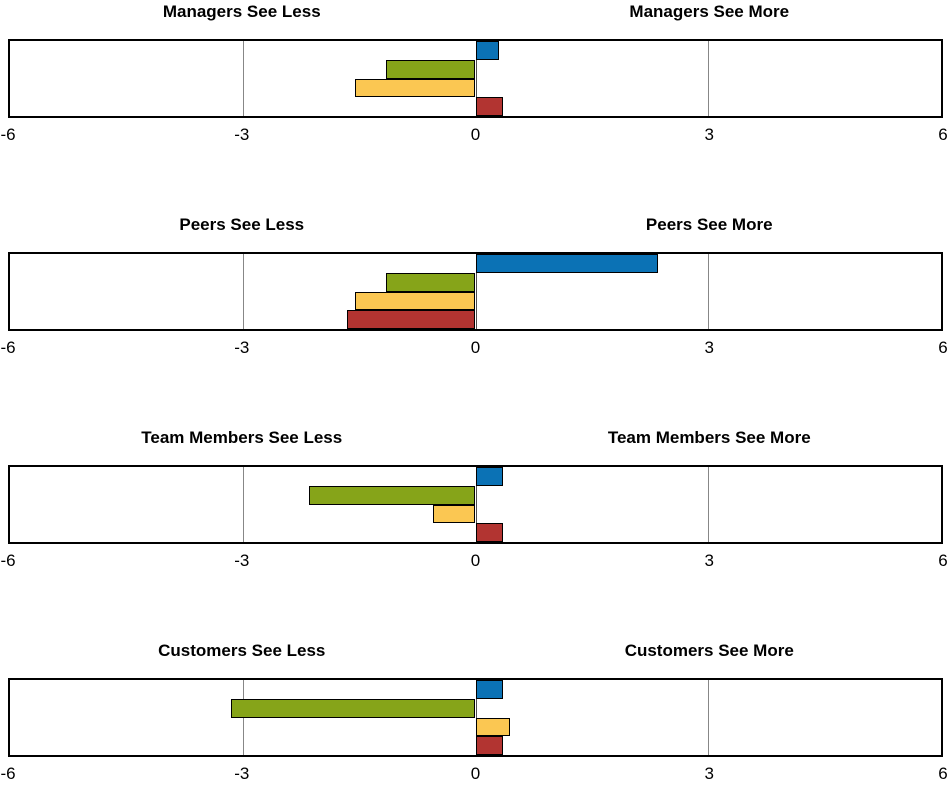 This screenshot has height=787, width=951. What do you see at coordinates (475, 651) in the screenshot?
I see `chart-titles-row: Customers See Less Customers See More` at bounding box center [475, 651].